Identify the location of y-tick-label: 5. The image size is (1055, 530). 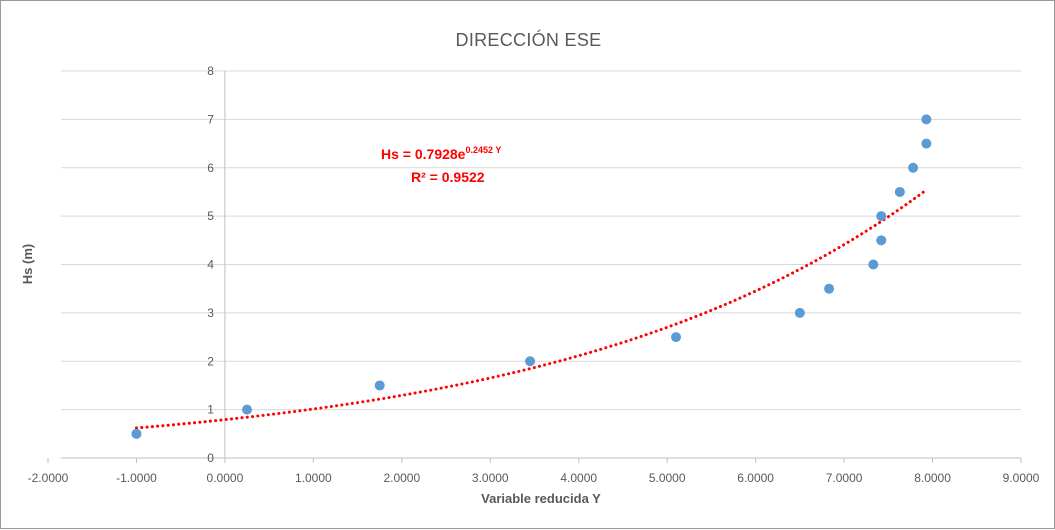
(210, 216).